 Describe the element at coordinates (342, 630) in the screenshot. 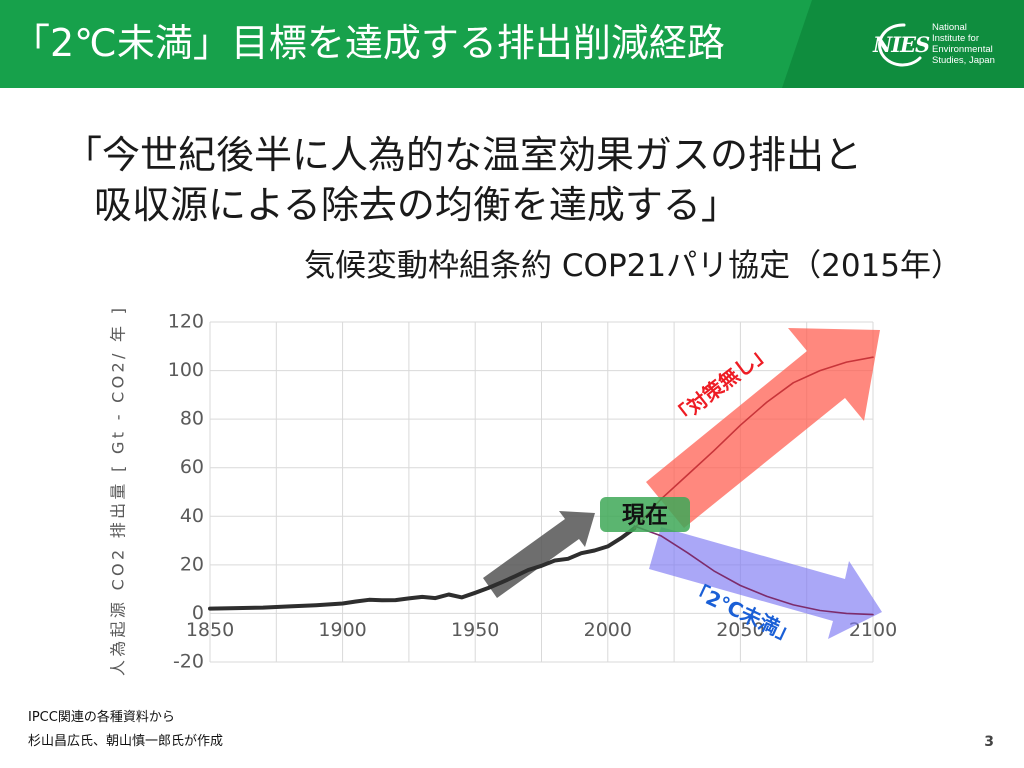

I see `x-tick-label: 1900` at that location.